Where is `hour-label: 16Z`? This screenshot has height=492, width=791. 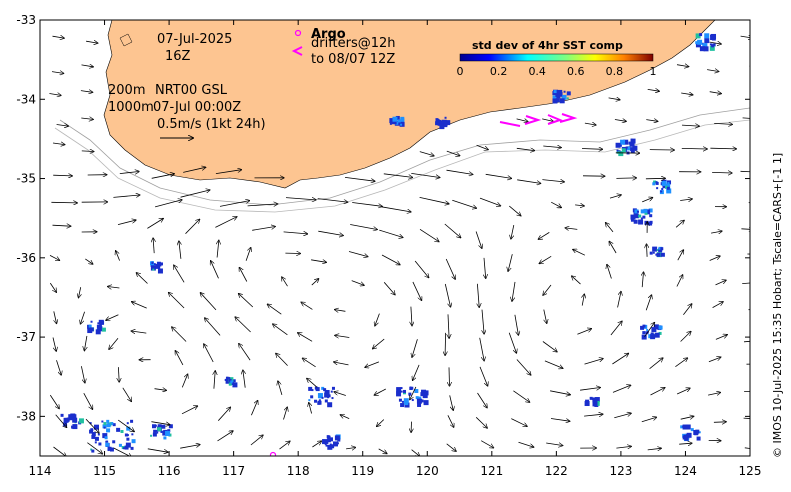 hour-label: 16Z is located at coordinates (178, 56).